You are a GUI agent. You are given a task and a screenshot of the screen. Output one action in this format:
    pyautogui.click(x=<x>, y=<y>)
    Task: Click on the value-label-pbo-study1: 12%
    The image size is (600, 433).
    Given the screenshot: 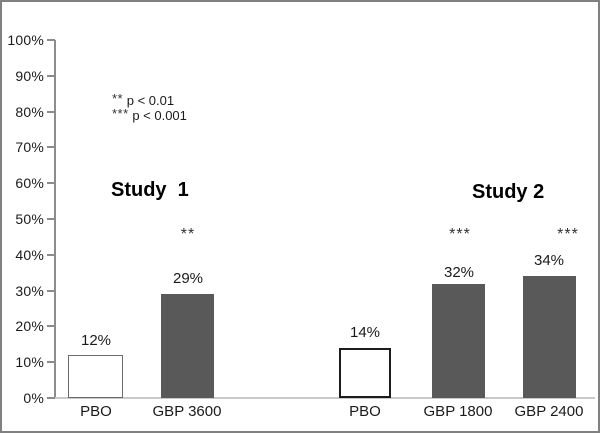 What is the action you would take?
    pyautogui.click(x=96, y=340)
    